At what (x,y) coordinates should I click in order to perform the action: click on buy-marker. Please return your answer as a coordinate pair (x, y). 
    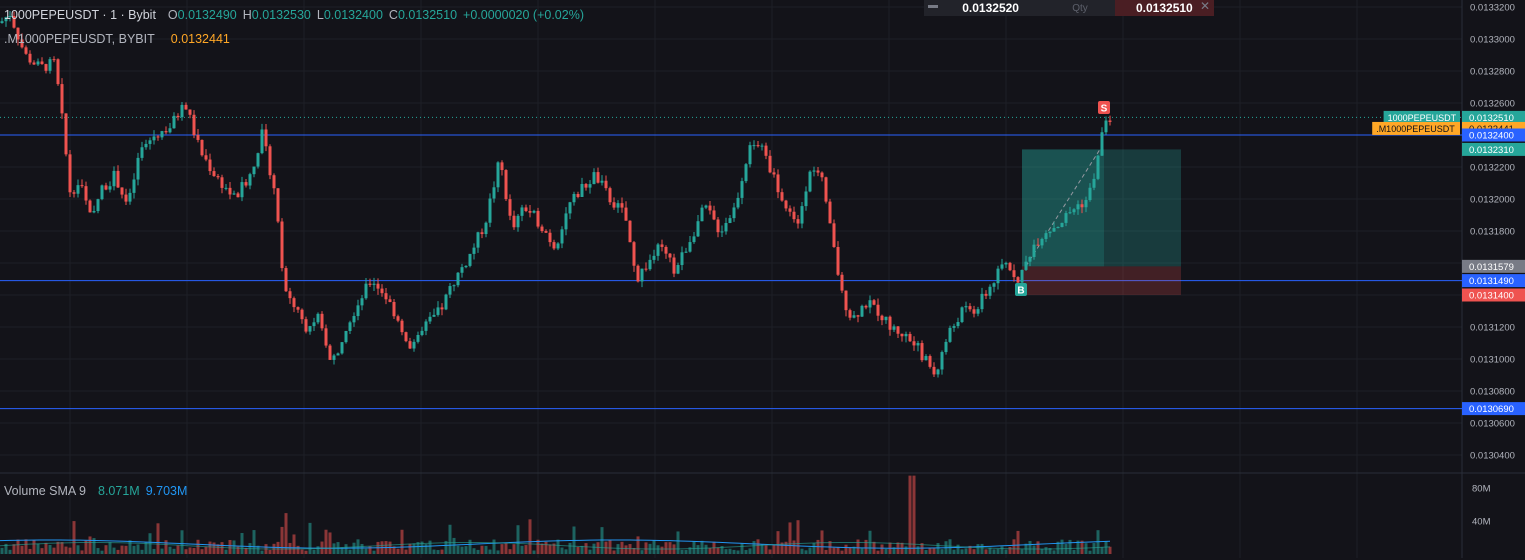
    Looking at the image, I should click on (1021, 289).